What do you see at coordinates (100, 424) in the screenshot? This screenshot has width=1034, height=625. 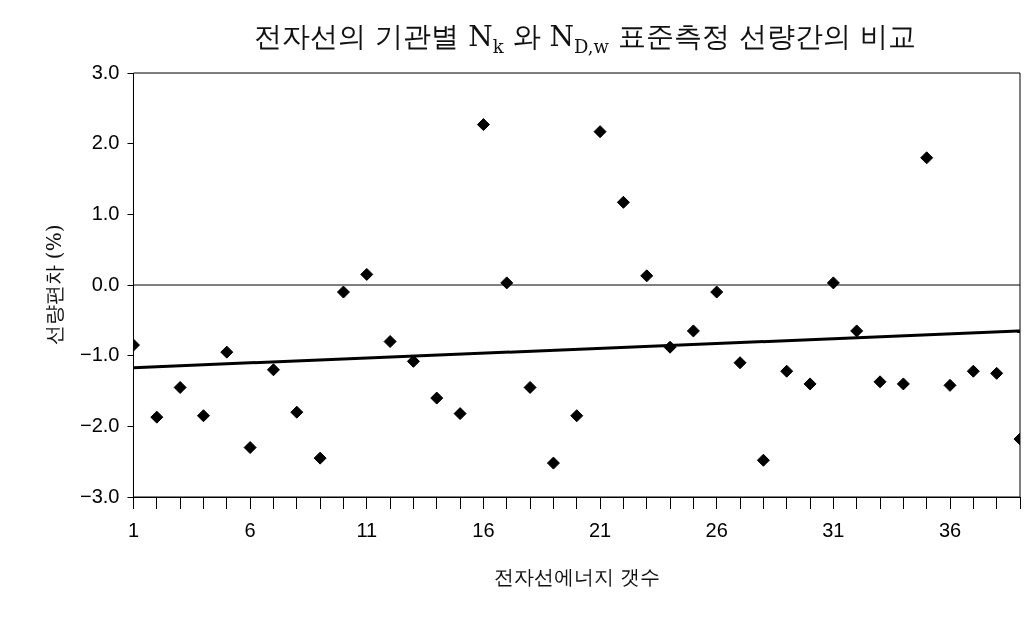 I see `y-tick-label: −2.0` at bounding box center [100, 424].